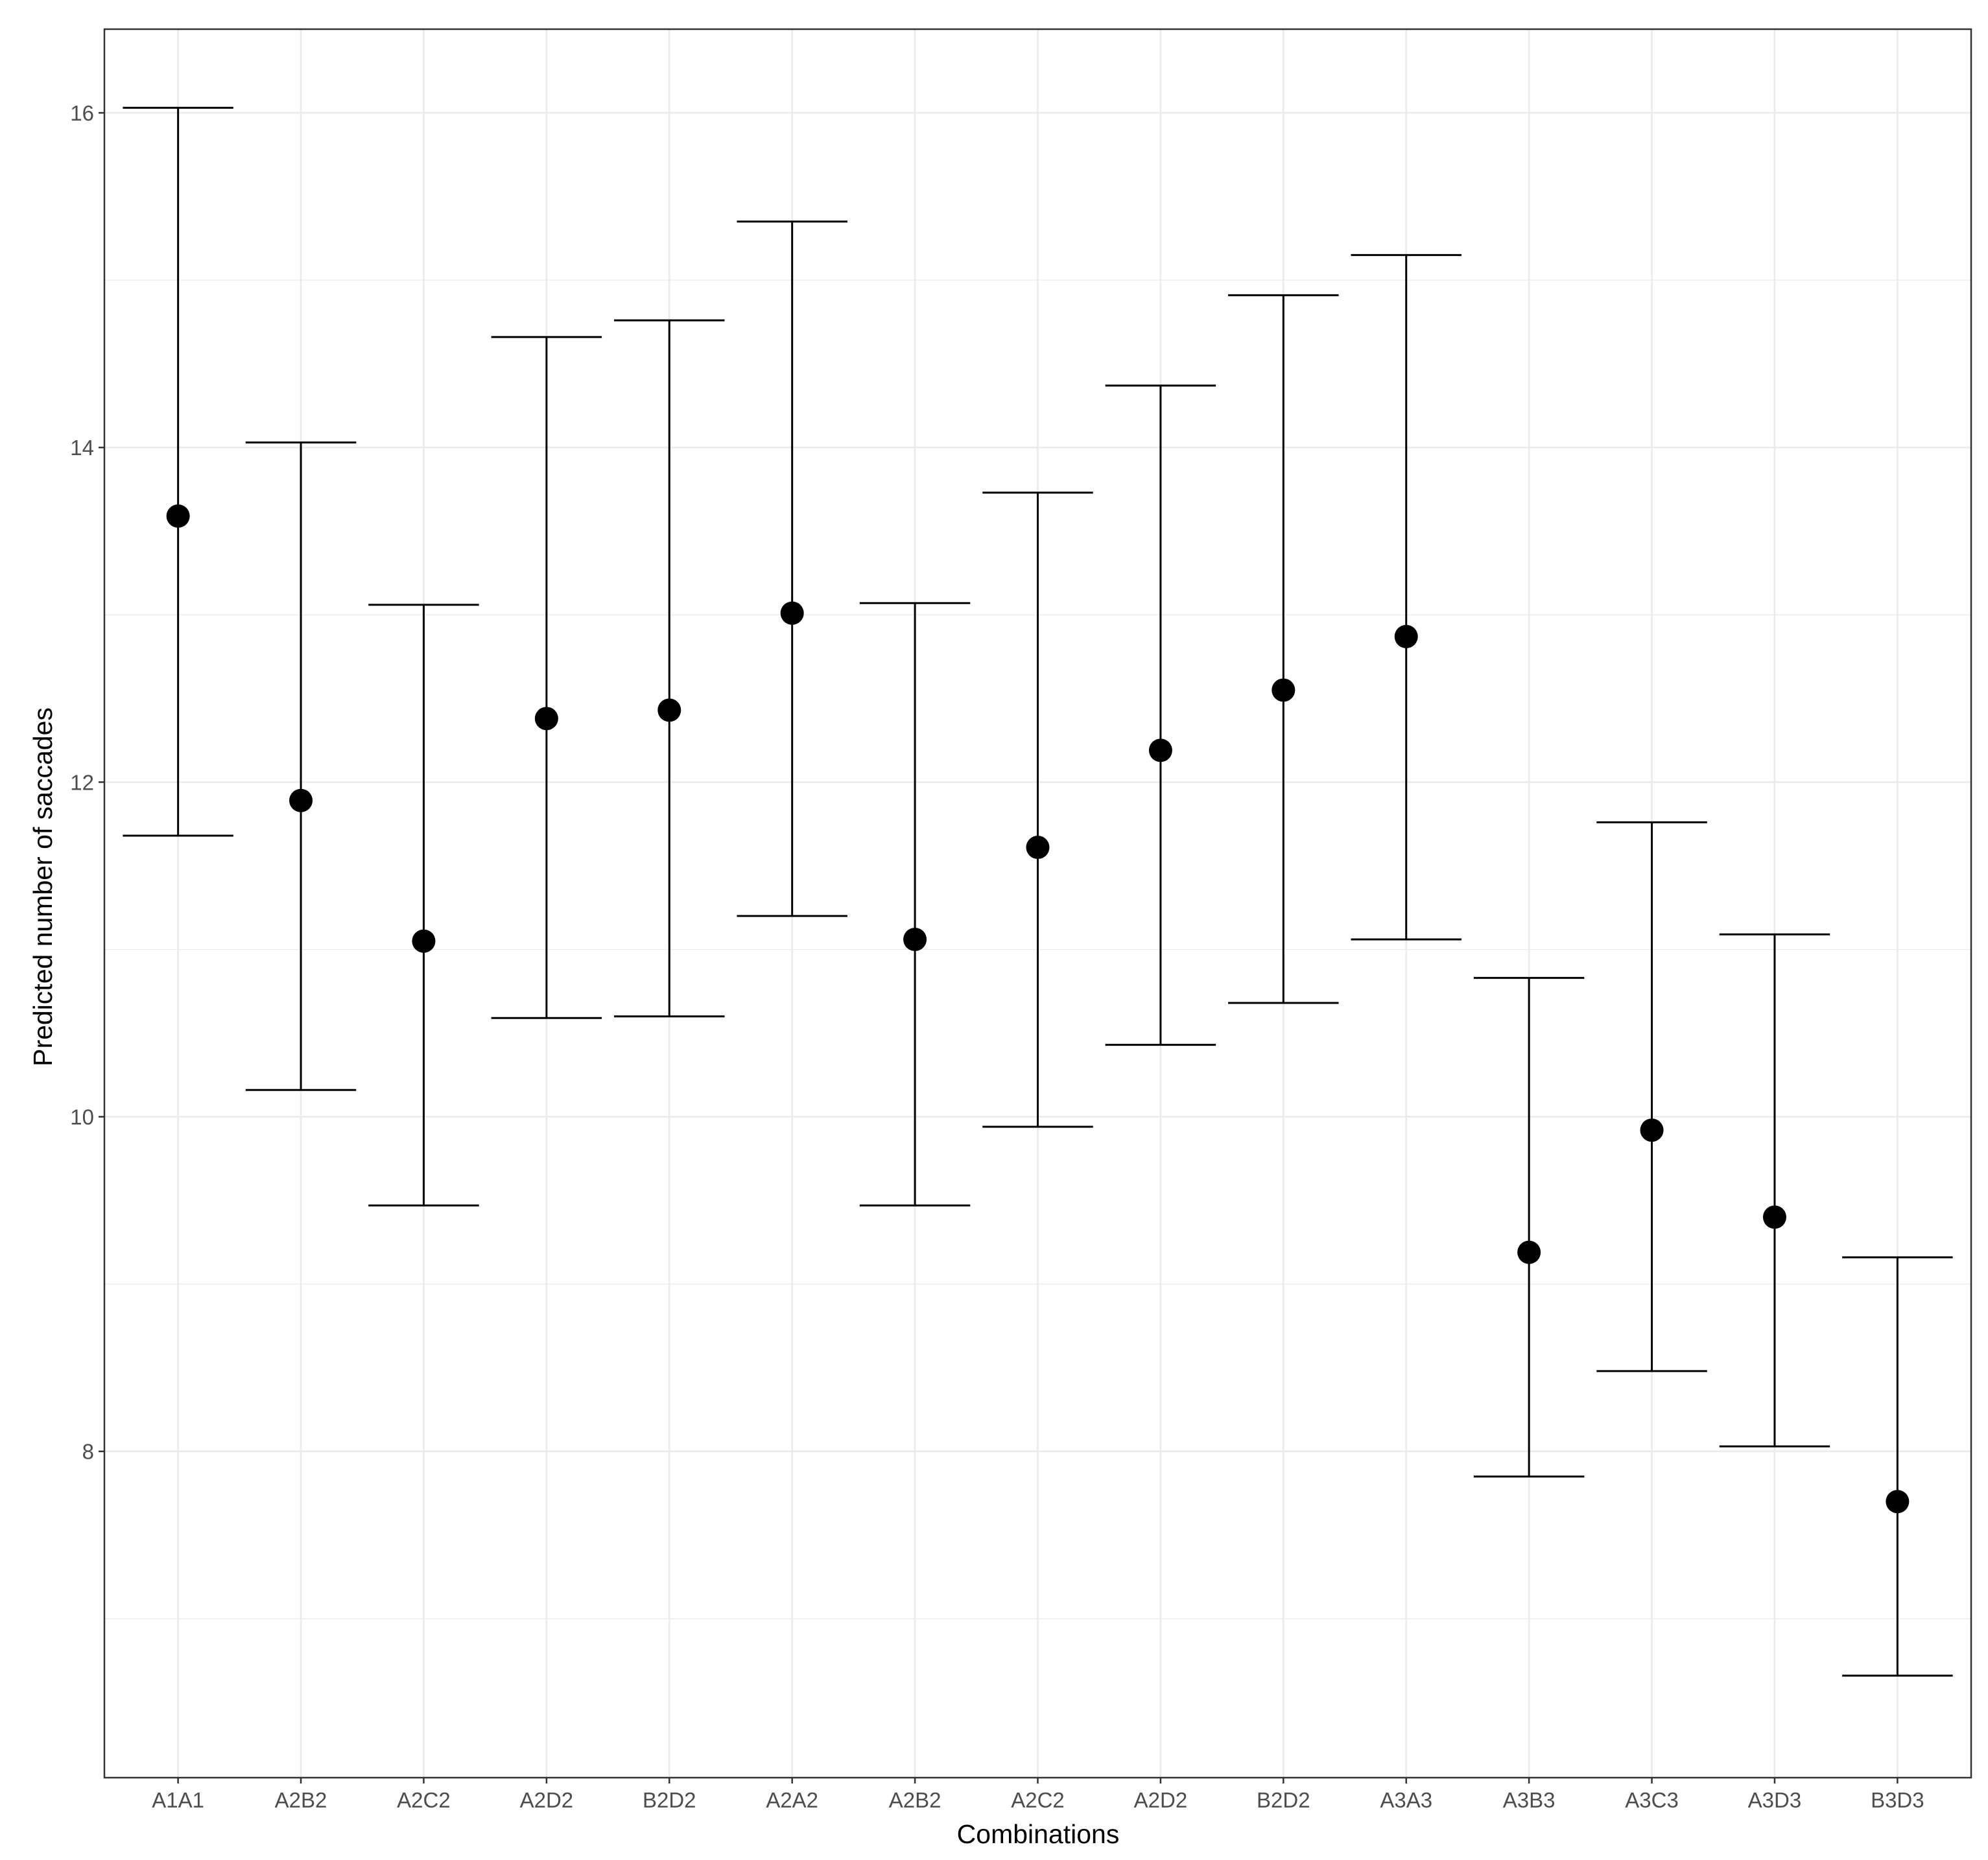 Image resolution: width=1988 pixels, height=1860 pixels. I want to click on y-tick-label: 14, so click(82, 448).